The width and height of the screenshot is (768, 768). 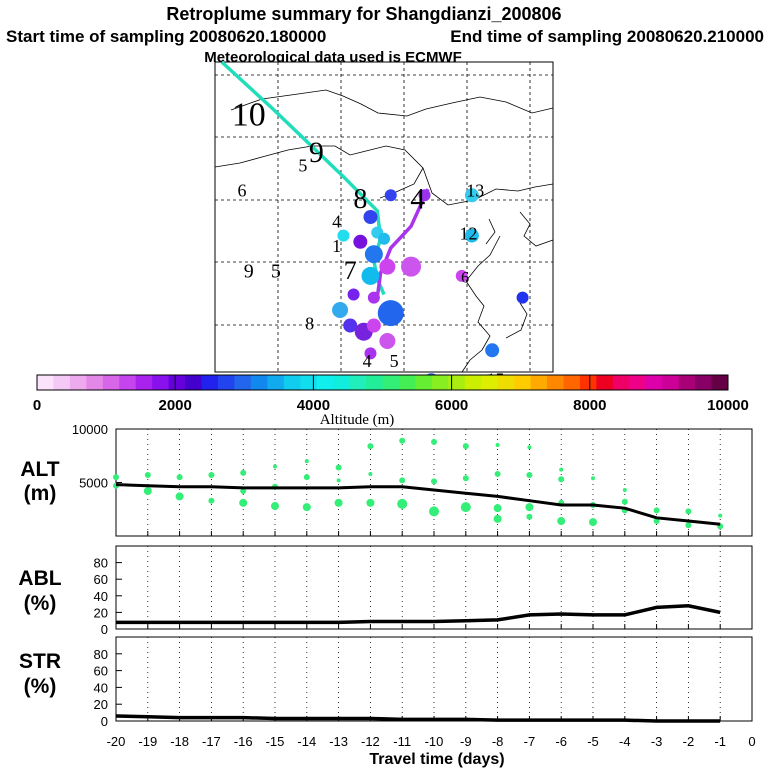 What do you see at coordinates (720, 741) in the screenshot?
I see `x-tick-label: -1` at bounding box center [720, 741].